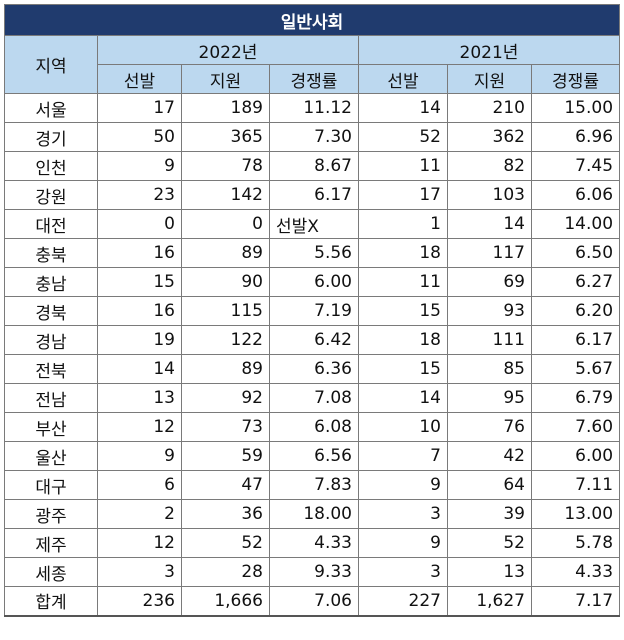  I want to click on region-cell: 광주, so click(51, 514).